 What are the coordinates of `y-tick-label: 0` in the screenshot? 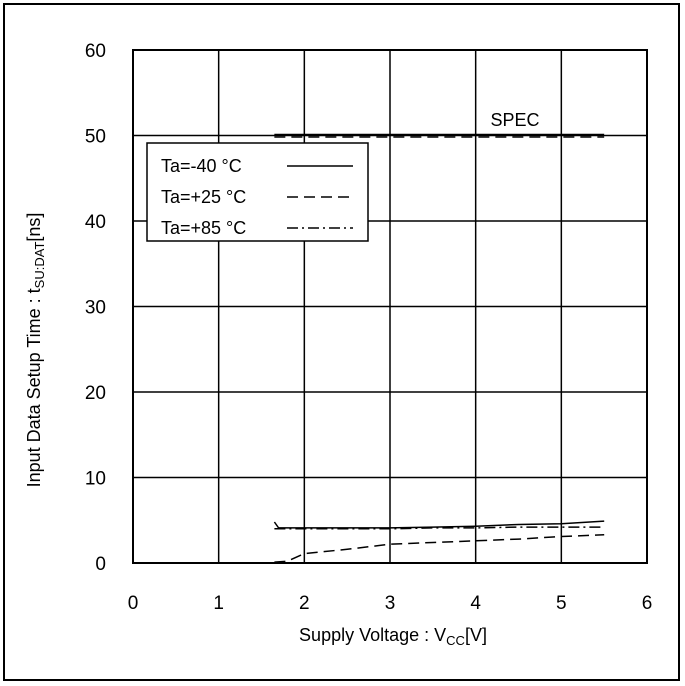 It's located at (100, 564).